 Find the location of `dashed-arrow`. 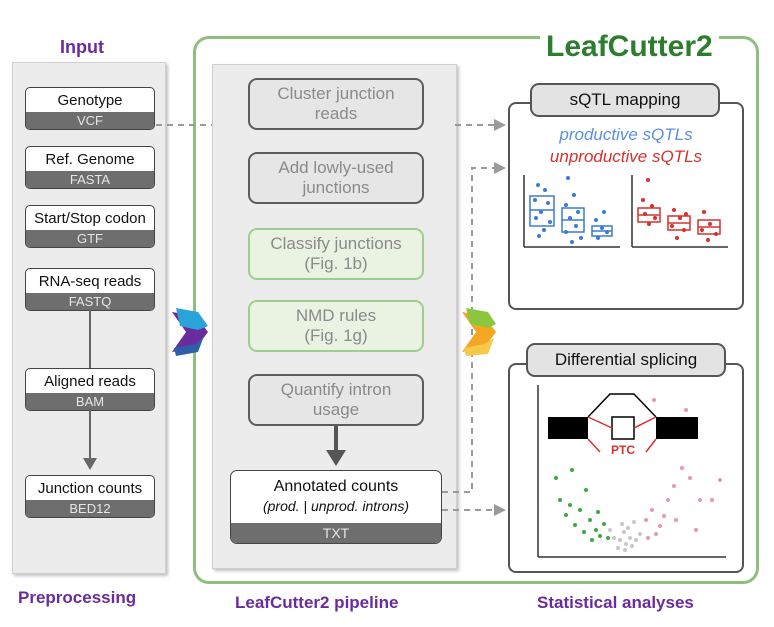

dashed-arrow is located at coordinates (468, 330).